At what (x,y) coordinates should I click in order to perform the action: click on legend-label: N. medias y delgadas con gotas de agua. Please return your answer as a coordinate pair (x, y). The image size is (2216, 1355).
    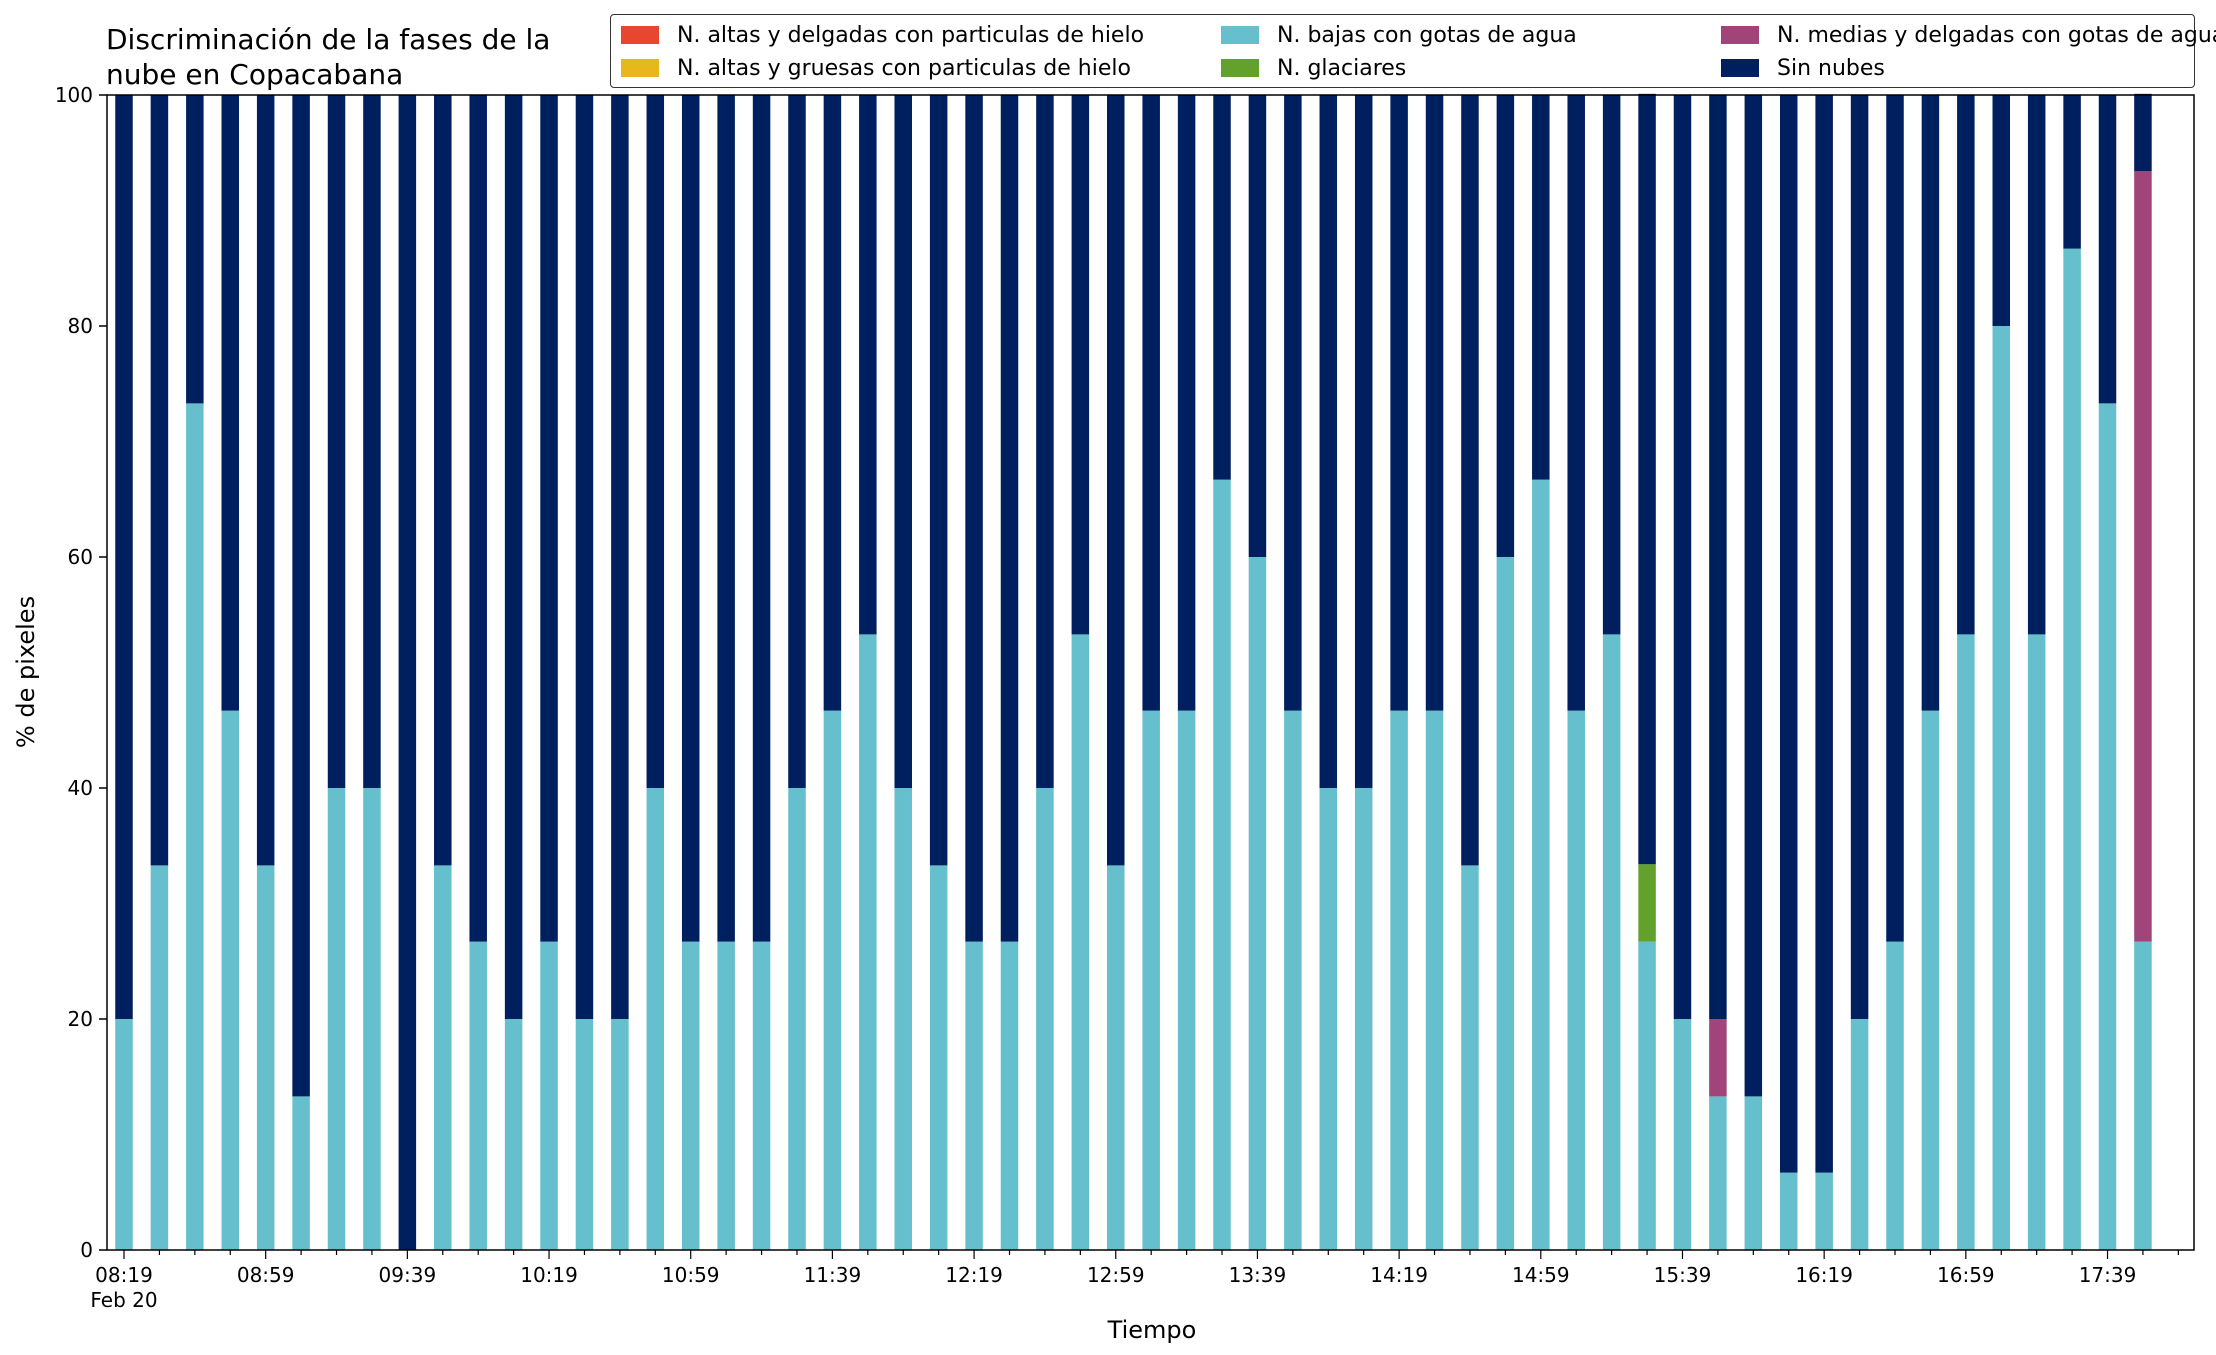
    Looking at the image, I should click on (1996, 35).